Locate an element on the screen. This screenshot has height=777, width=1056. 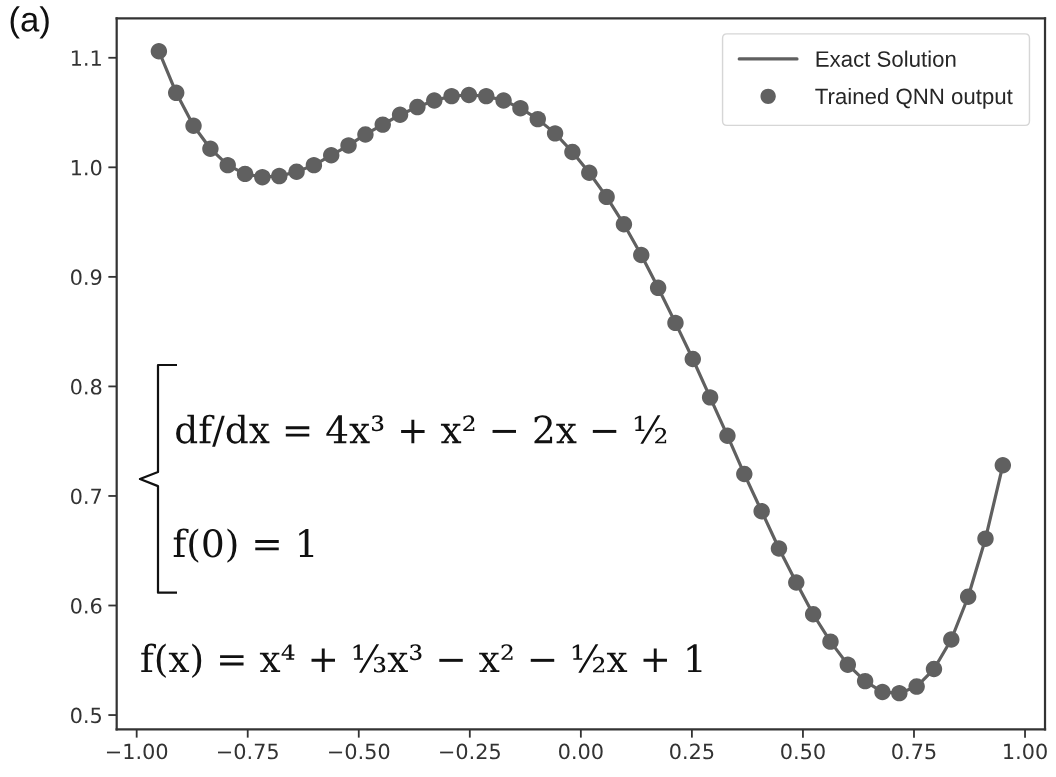
x-tick-label: 0.50 is located at coordinates (803, 751).